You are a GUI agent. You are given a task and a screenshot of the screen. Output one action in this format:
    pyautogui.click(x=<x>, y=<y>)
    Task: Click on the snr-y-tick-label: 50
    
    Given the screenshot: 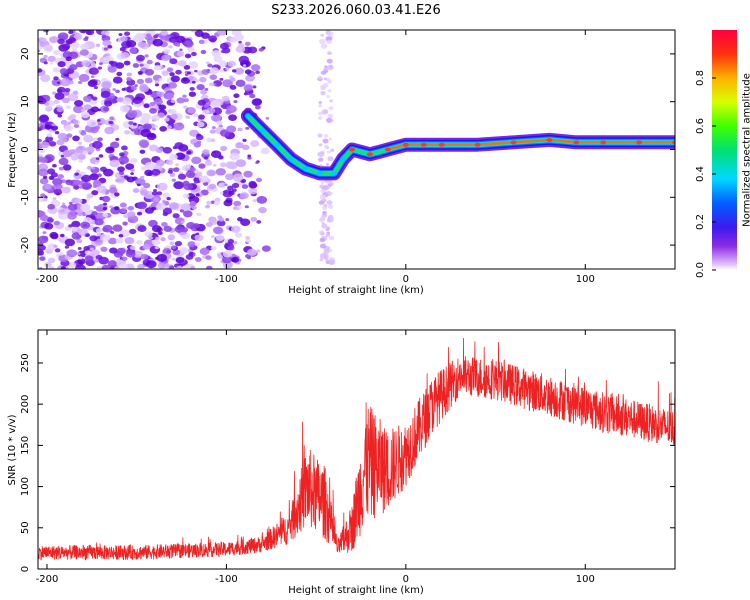 What is the action you would take?
    pyautogui.click(x=25, y=527)
    